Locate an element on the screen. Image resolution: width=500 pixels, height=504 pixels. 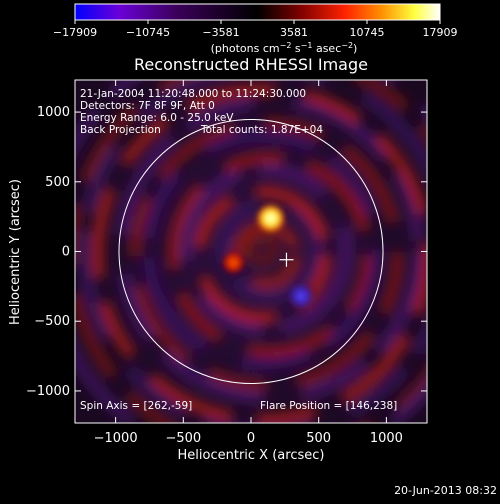
flare-position-marker is located at coordinates (286, 259).